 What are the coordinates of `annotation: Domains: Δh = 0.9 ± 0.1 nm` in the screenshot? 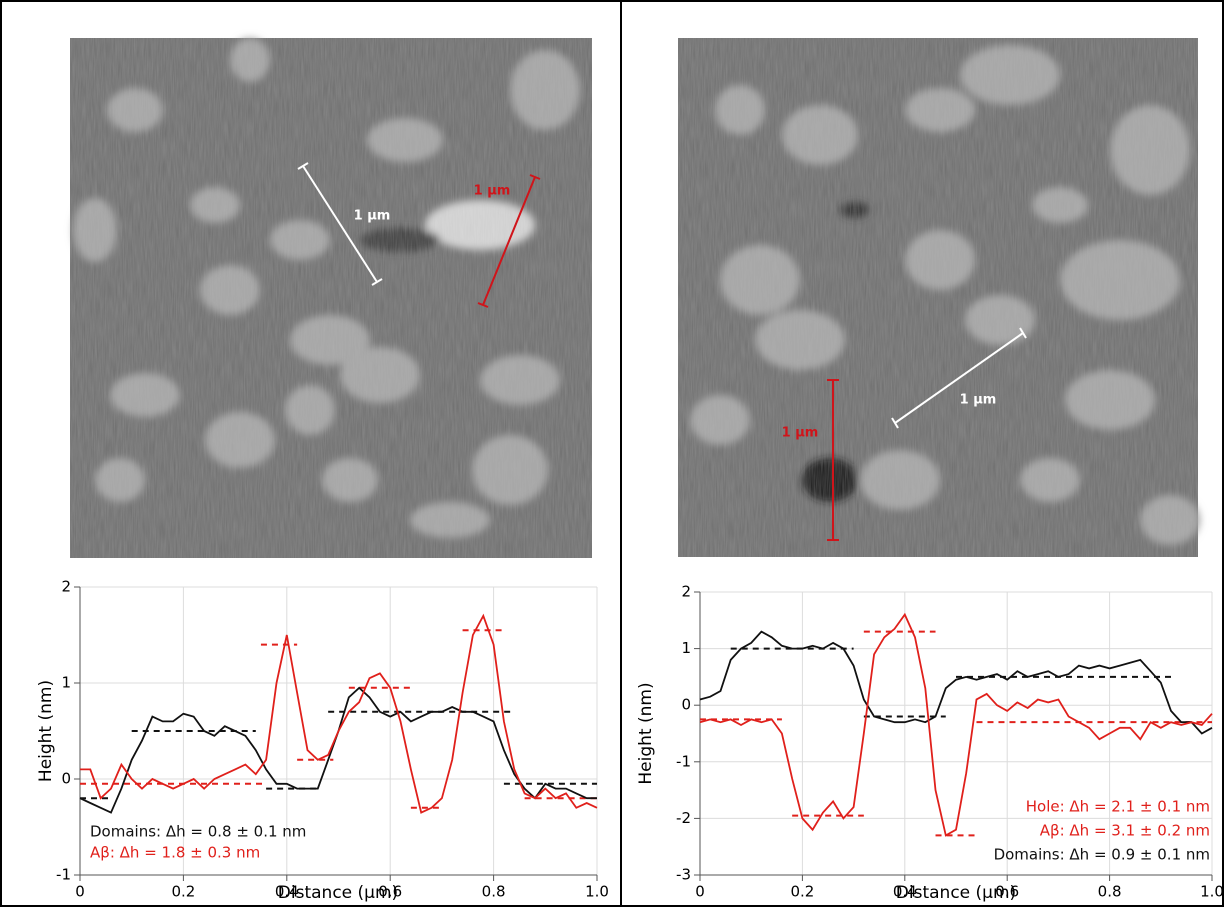 It's located at (1102, 855).